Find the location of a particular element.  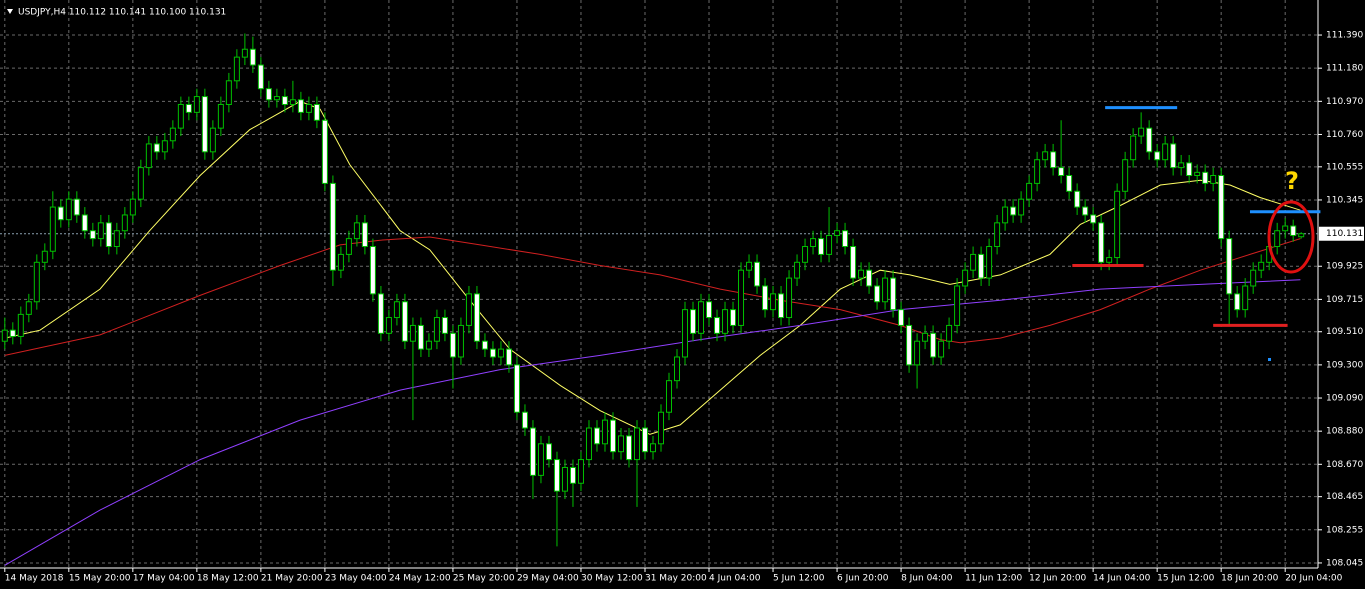

price-label: 110.131 is located at coordinates (1344, 234).